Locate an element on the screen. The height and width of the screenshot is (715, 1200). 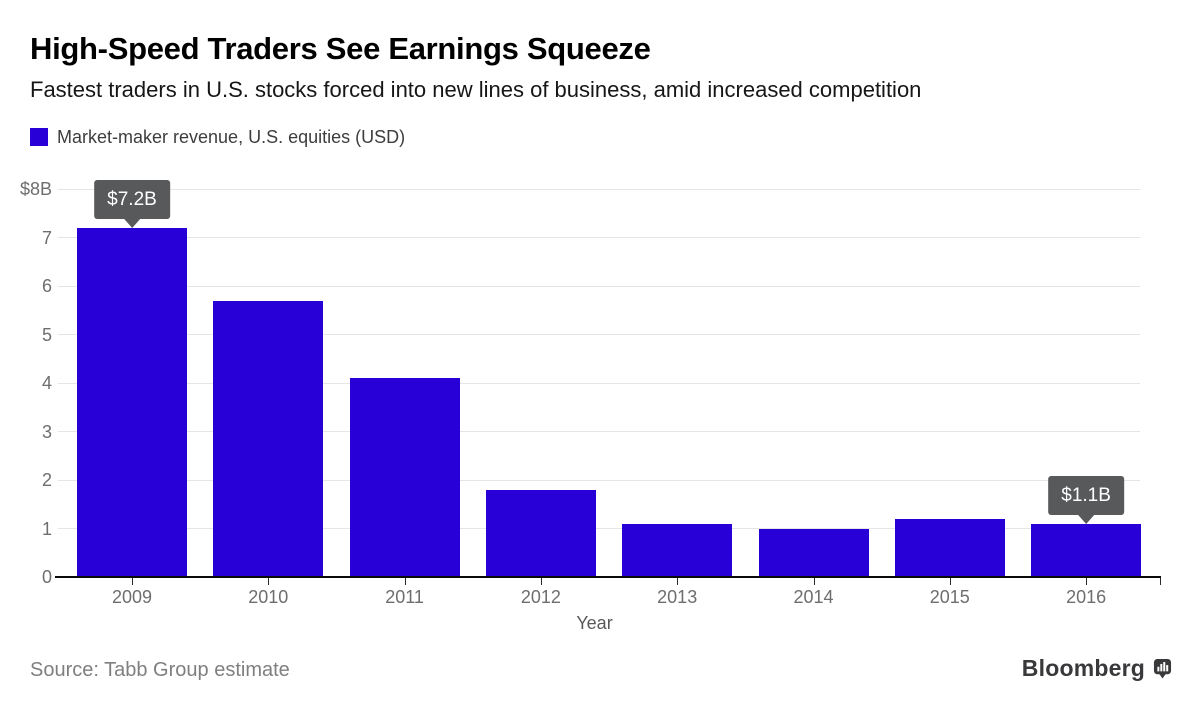
page-title: High-Speed Traders See Earnings Squeeze is located at coordinates (340, 48).